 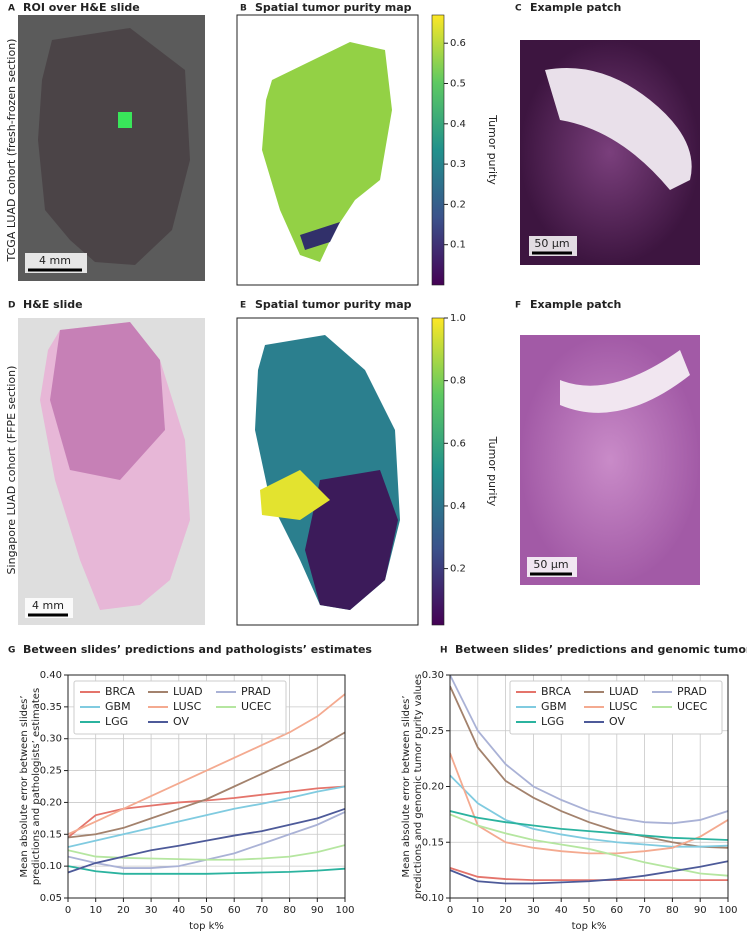 I want to click on scale-bar-label: 50 μm, so click(x=551, y=243).